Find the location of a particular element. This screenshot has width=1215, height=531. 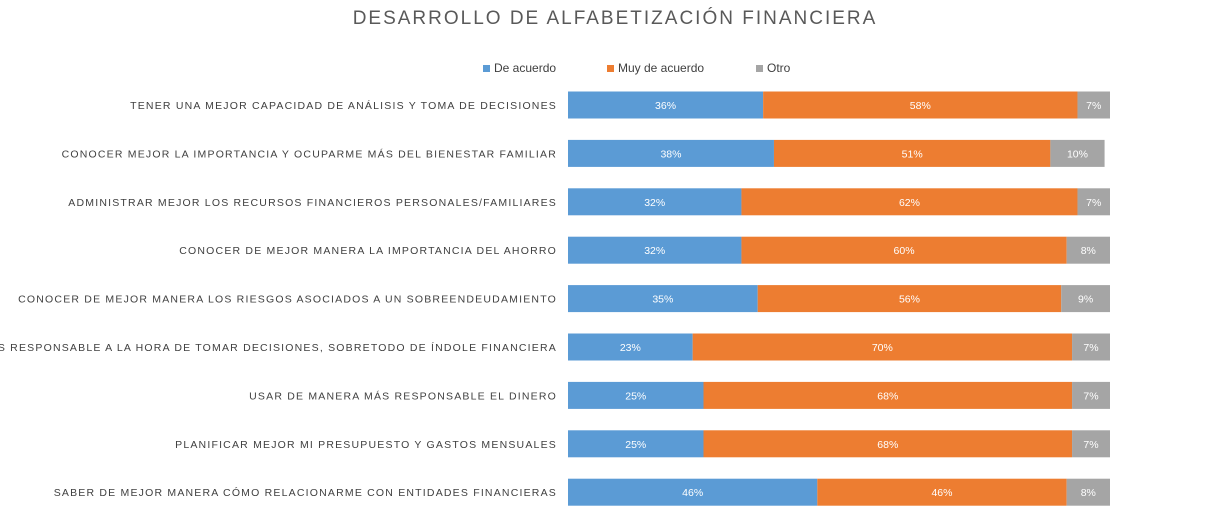

data-label-otro: 9% is located at coordinates (1085, 300).